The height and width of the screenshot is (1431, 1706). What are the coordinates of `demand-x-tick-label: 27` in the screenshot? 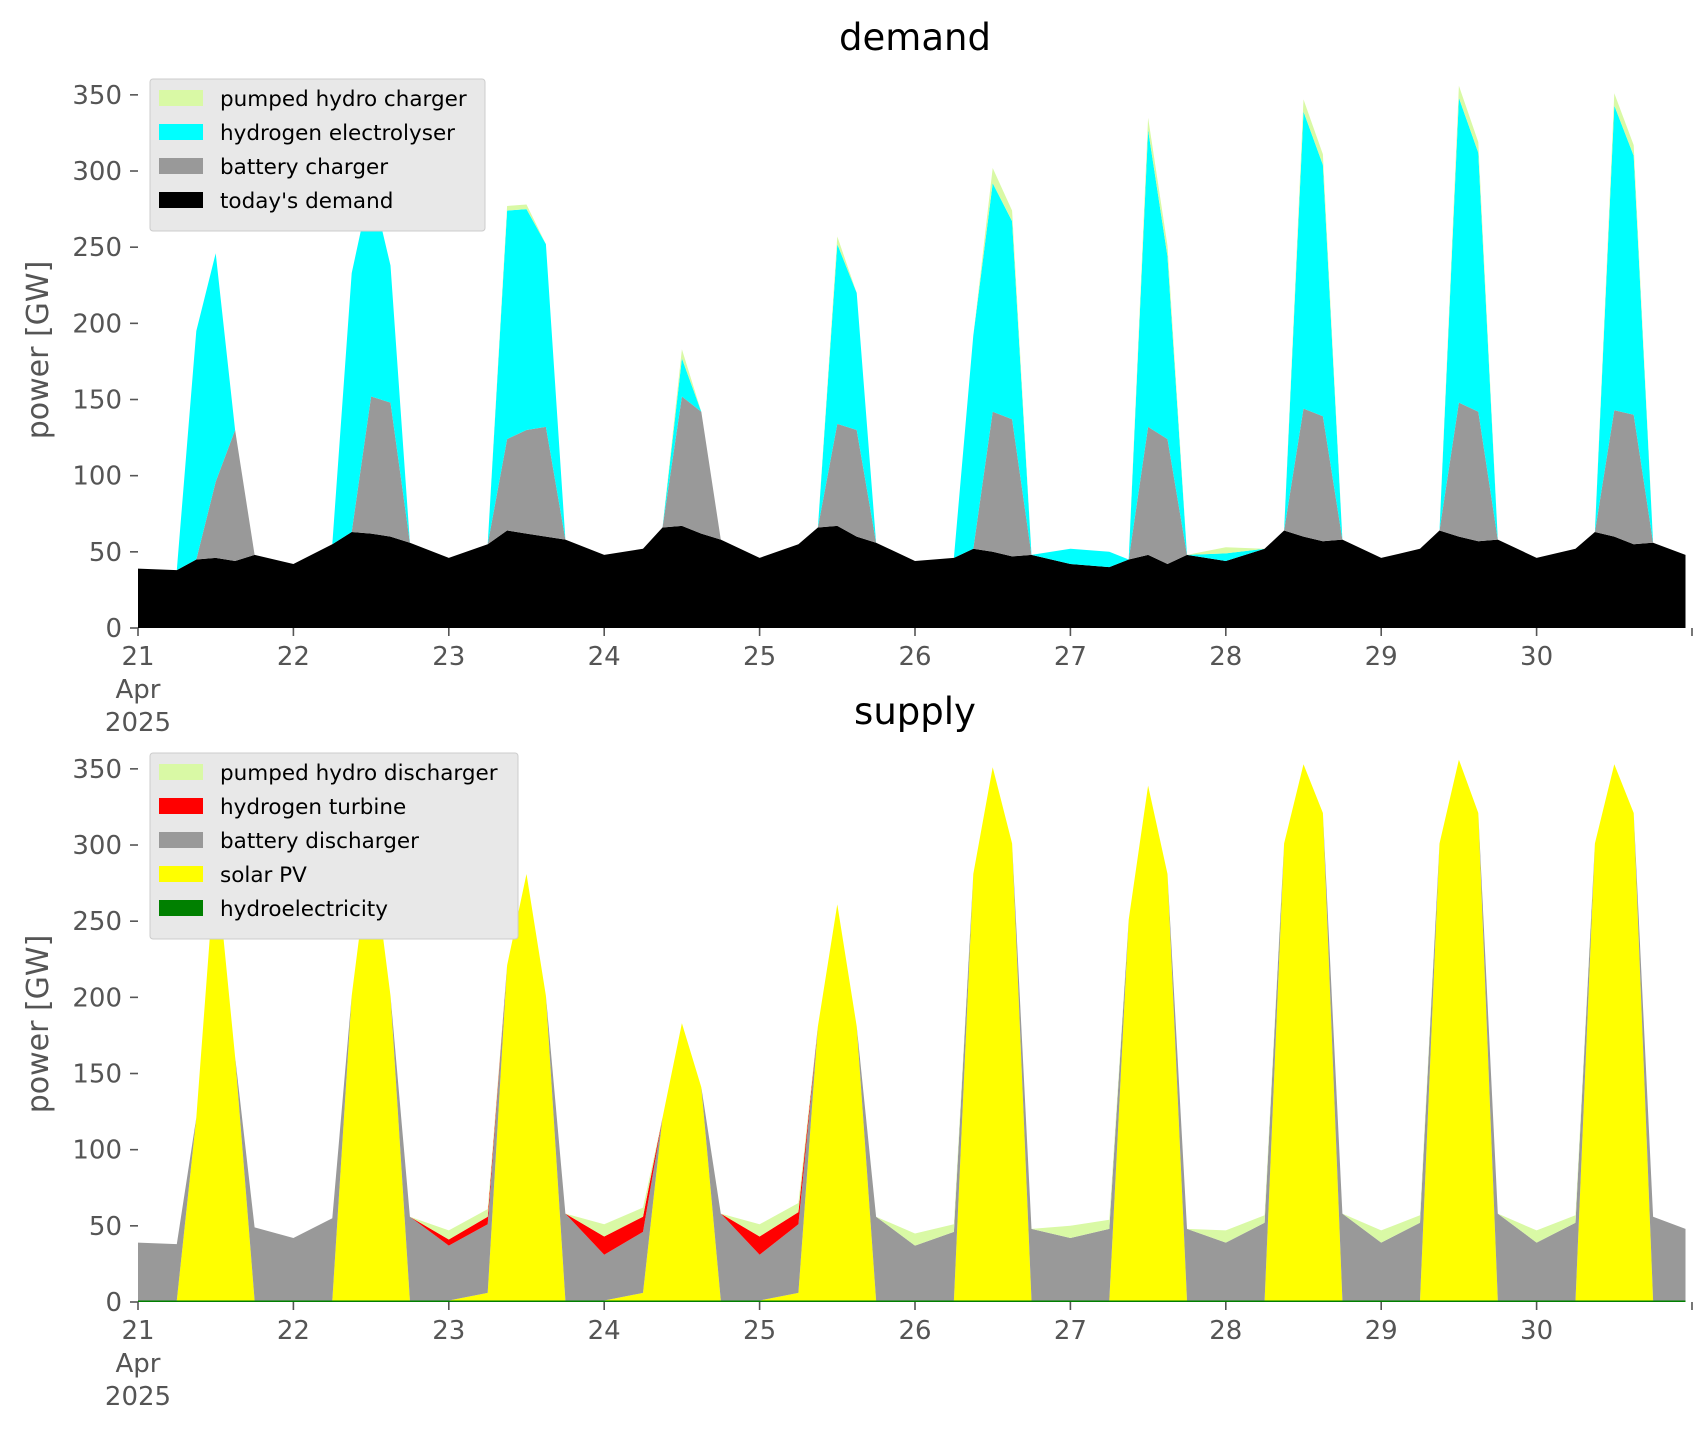 It's located at (1070, 657).